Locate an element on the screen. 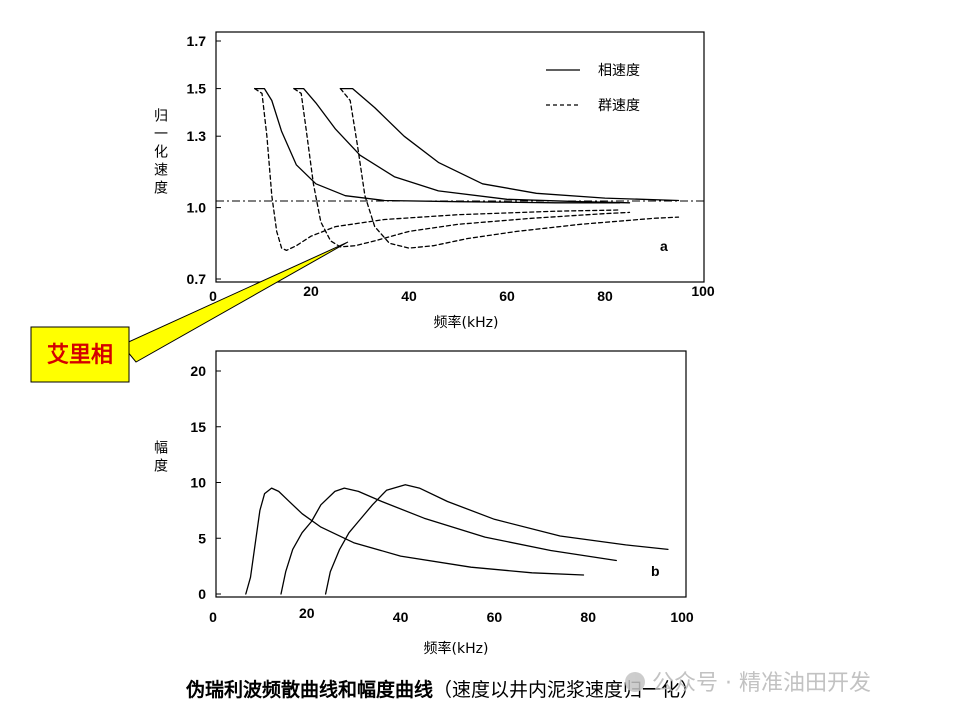 The image size is (960, 720). y-tick-label: 10 is located at coordinates (198, 483).